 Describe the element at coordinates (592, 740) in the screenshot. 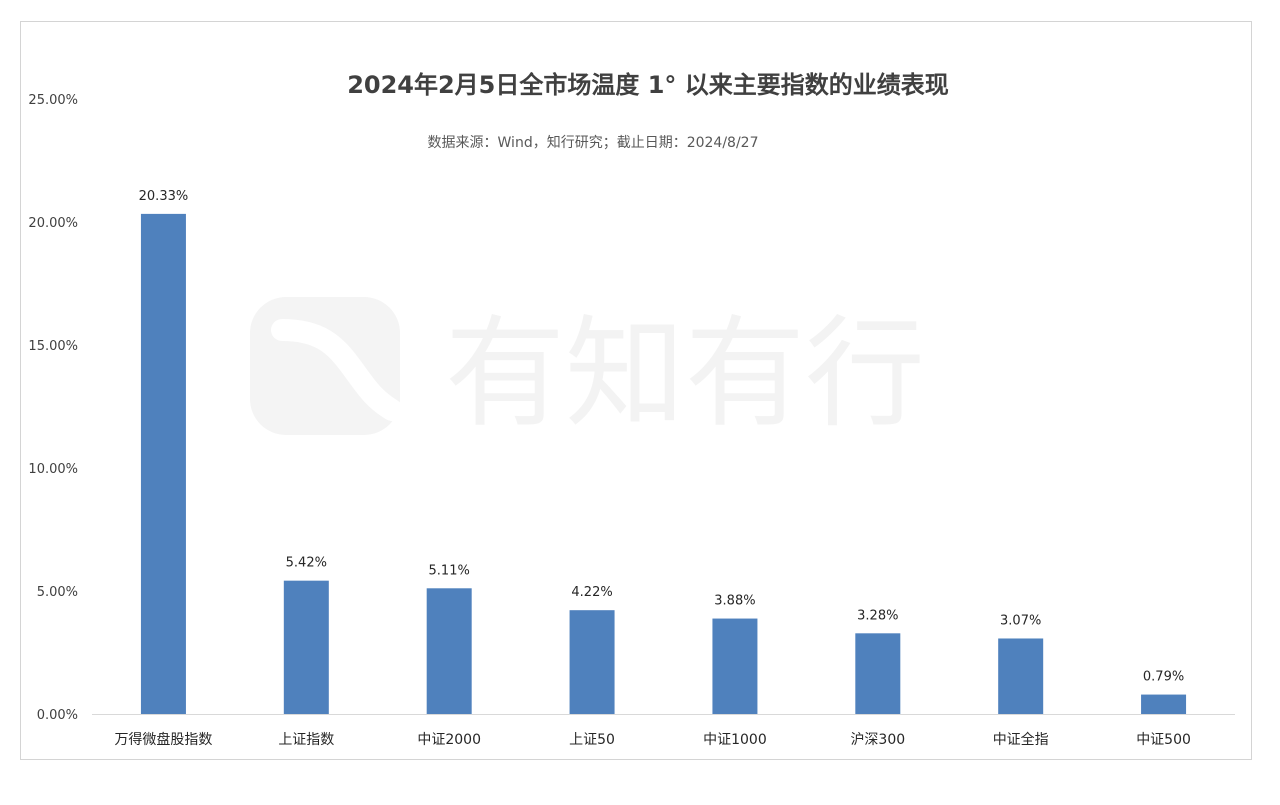

I see `x-tick-label: 上证50` at that location.